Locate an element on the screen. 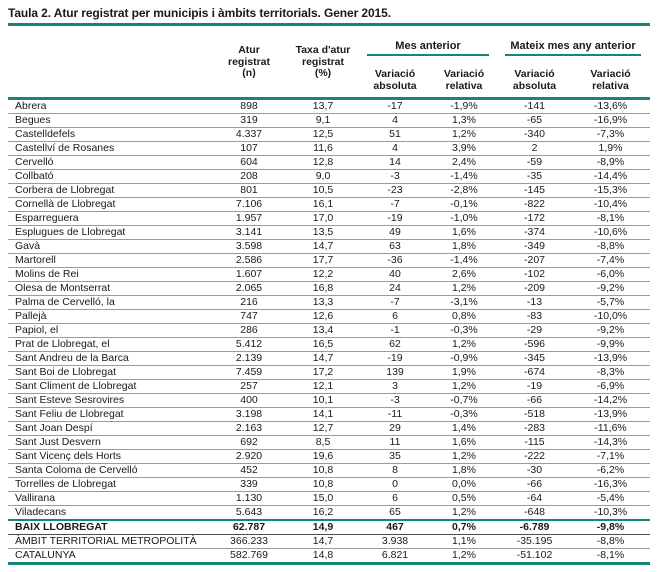  value-cell: 16,1 is located at coordinates (323, 204).